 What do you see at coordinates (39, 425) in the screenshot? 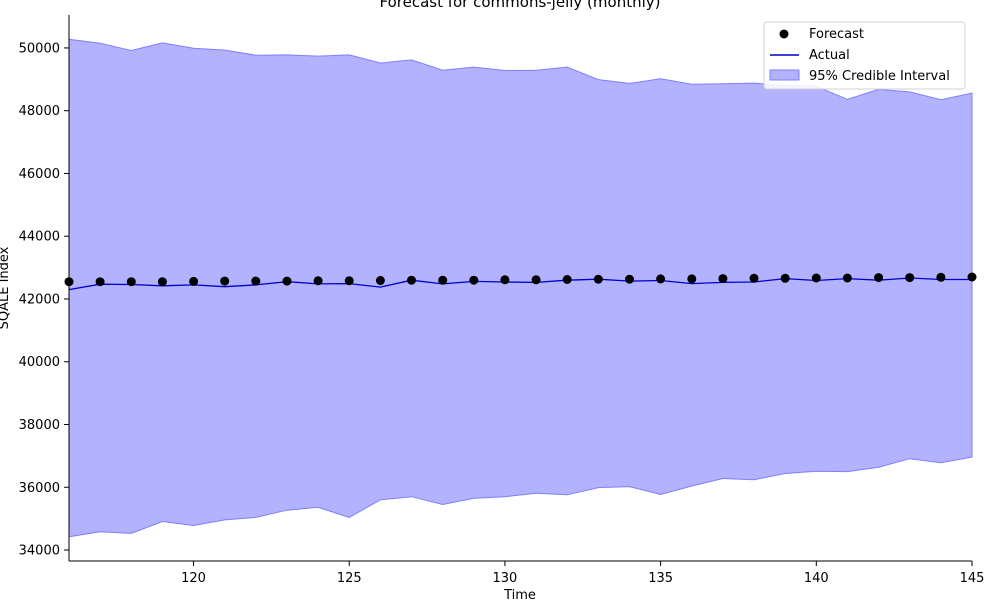
I see `y-tick-label: 38000` at bounding box center [39, 425].